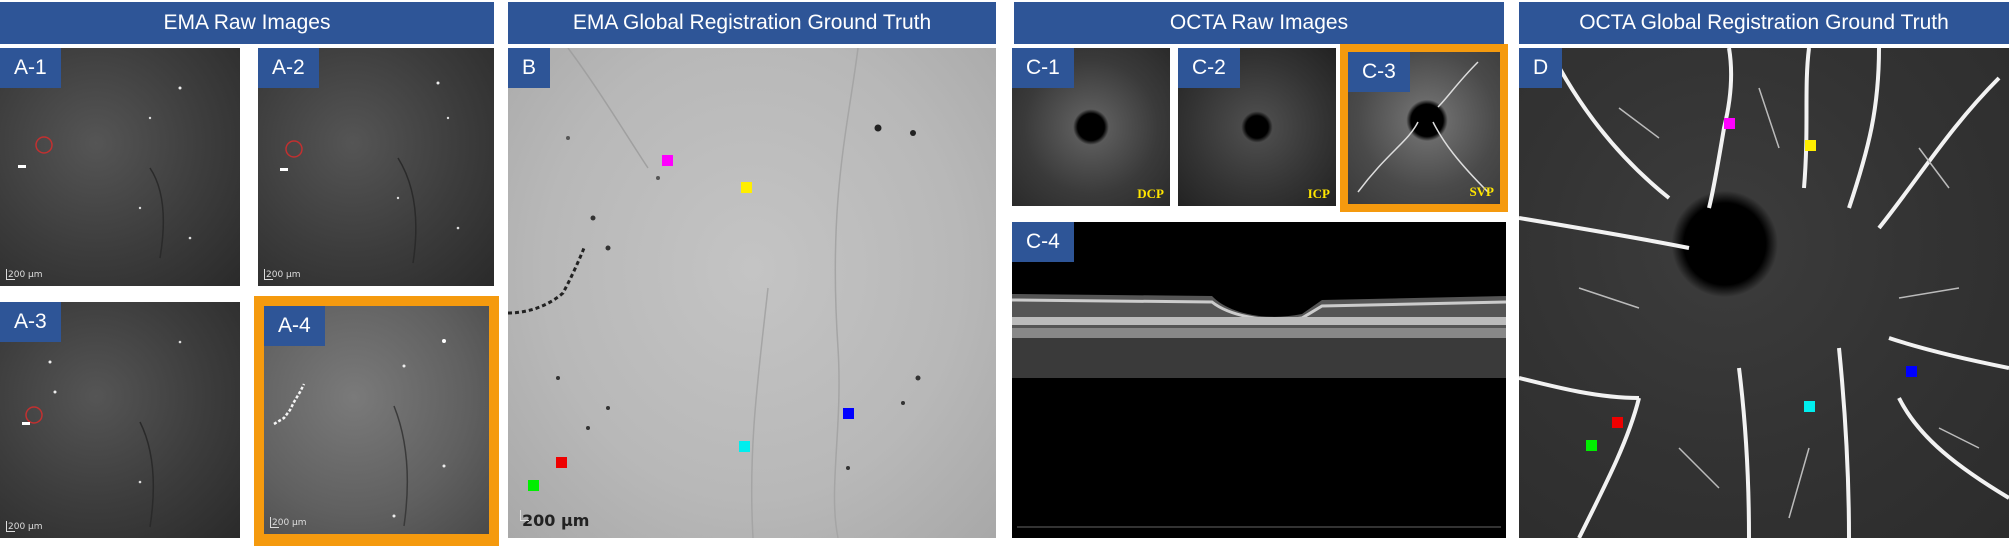  What do you see at coordinates (533, 485) in the screenshot?
I see `marker-green-b` at bounding box center [533, 485].